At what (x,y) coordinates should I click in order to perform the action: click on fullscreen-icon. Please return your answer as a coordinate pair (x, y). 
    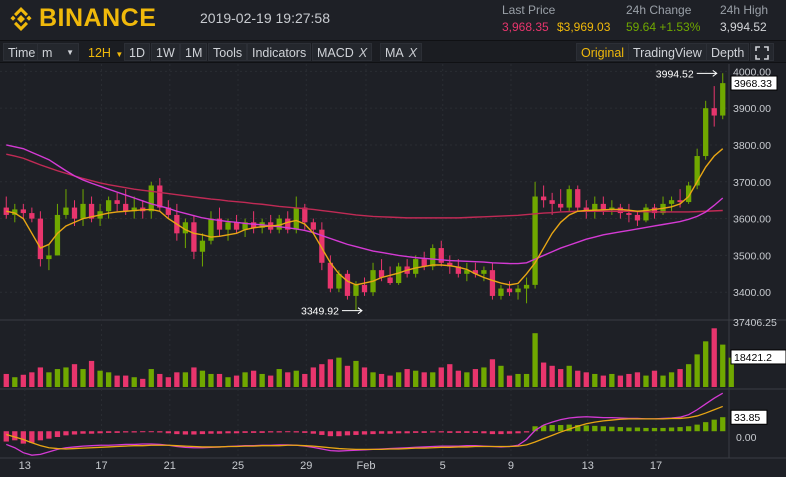
    Looking at the image, I should click on (762, 53).